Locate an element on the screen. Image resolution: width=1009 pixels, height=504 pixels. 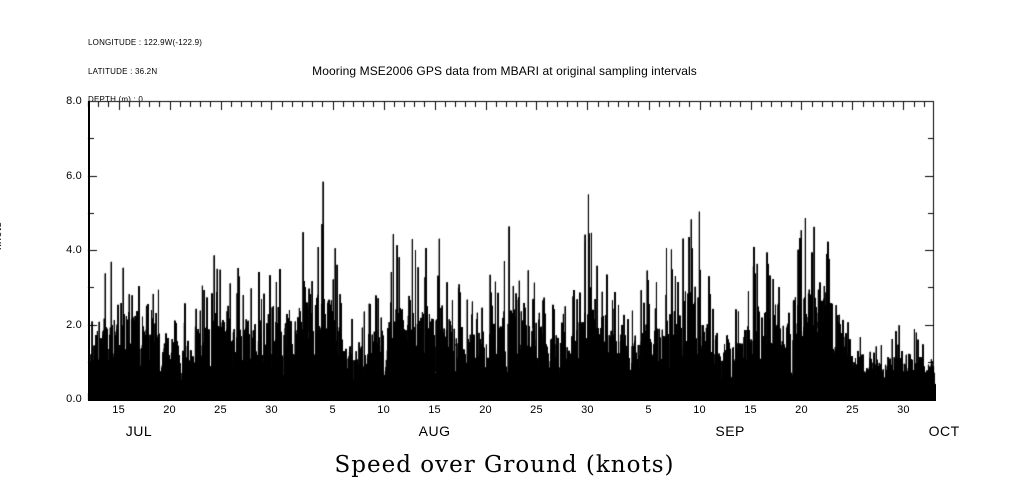
x-axis-month-label: OCT is located at coordinates (944, 431).